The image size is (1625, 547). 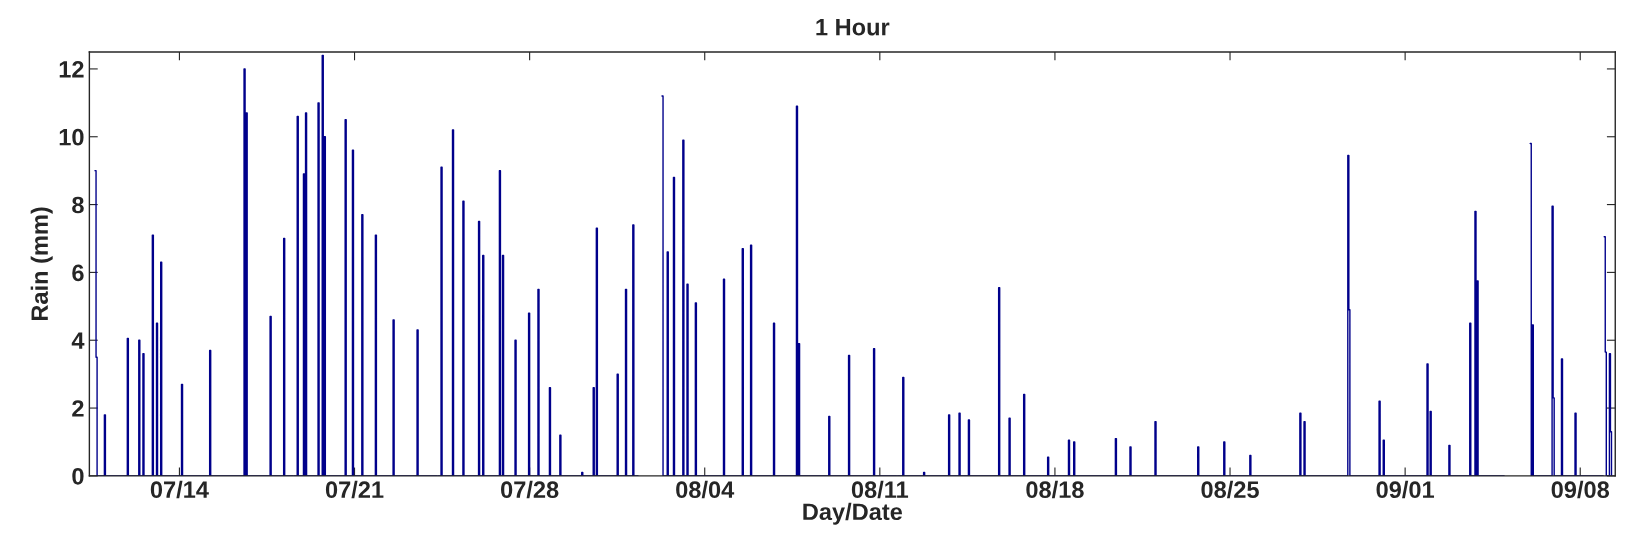 What do you see at coordinates (705, 489) in the screenshot?
I see `x-tick-label: 08/04` at bounding box center [705, 489].